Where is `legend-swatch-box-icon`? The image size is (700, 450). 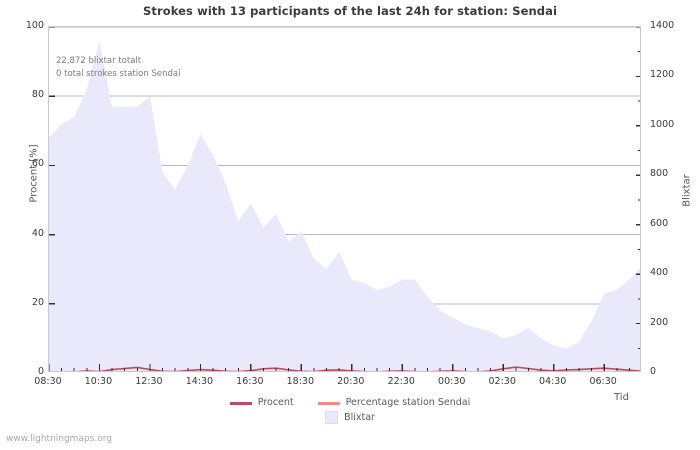
legend-swatch-box-icon is located at coordinates (332, 417).